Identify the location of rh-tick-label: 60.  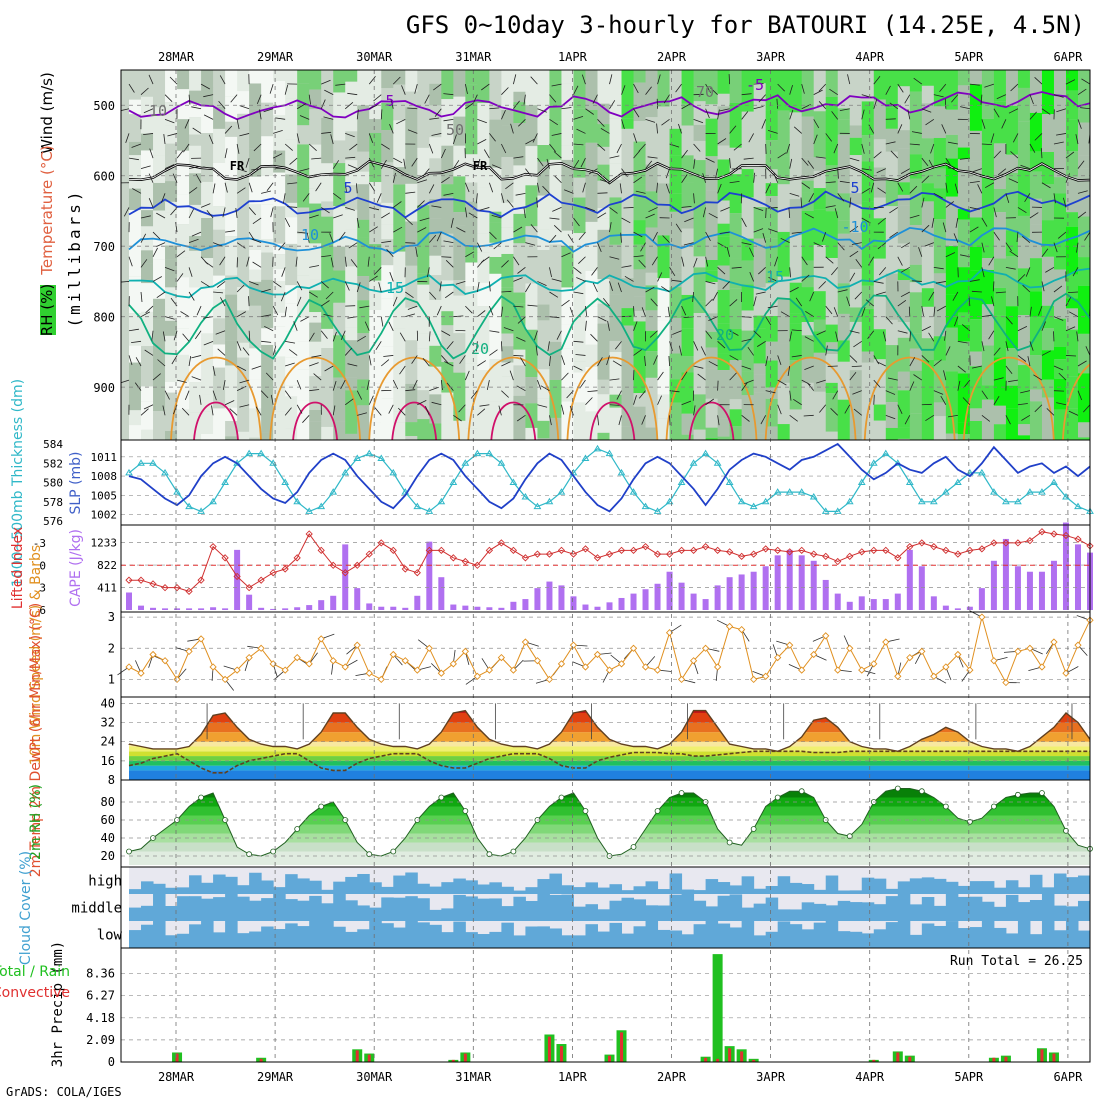
(108, 820).